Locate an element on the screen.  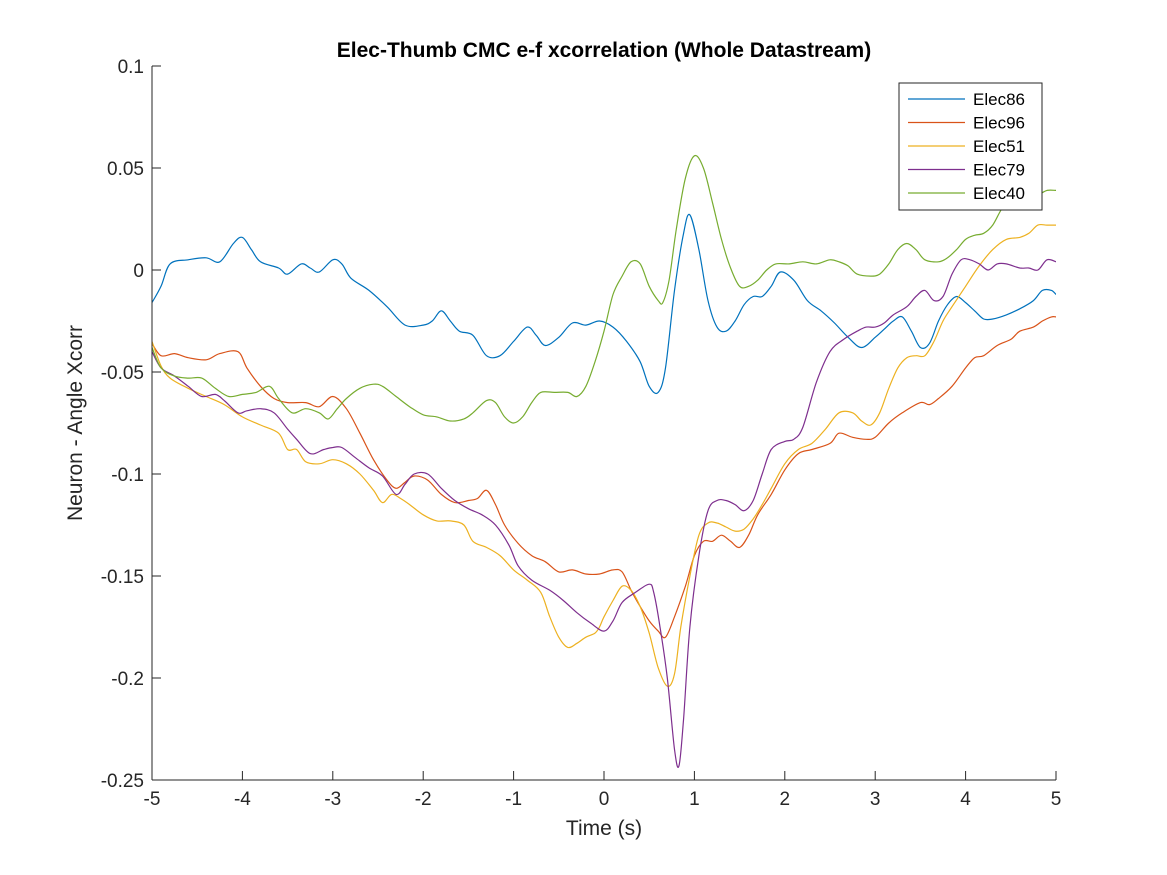
y-tick-label: 0.1 is located at coordinates (131, 67).